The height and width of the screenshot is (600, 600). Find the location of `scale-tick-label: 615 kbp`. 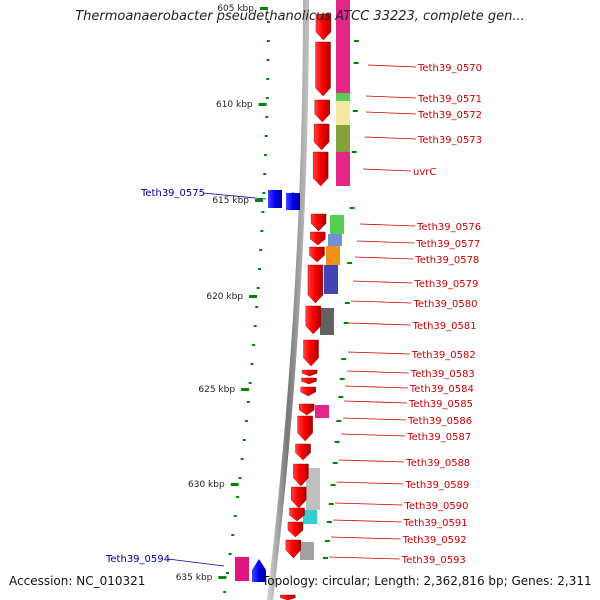

scale-tick-label: 615 kbp is located at coordinates (230, 201).